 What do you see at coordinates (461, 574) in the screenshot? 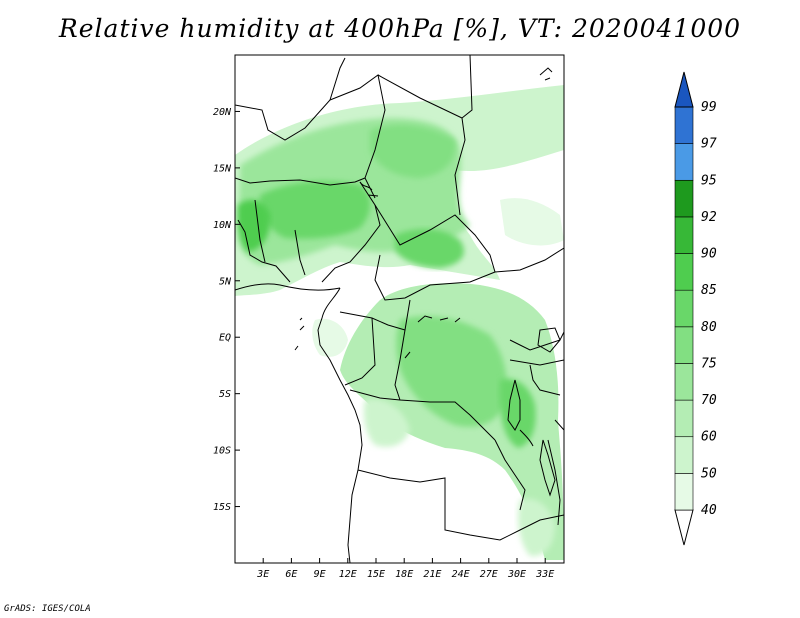
I see `lon-tick-label: 24E` at bounding box center [461, 574].